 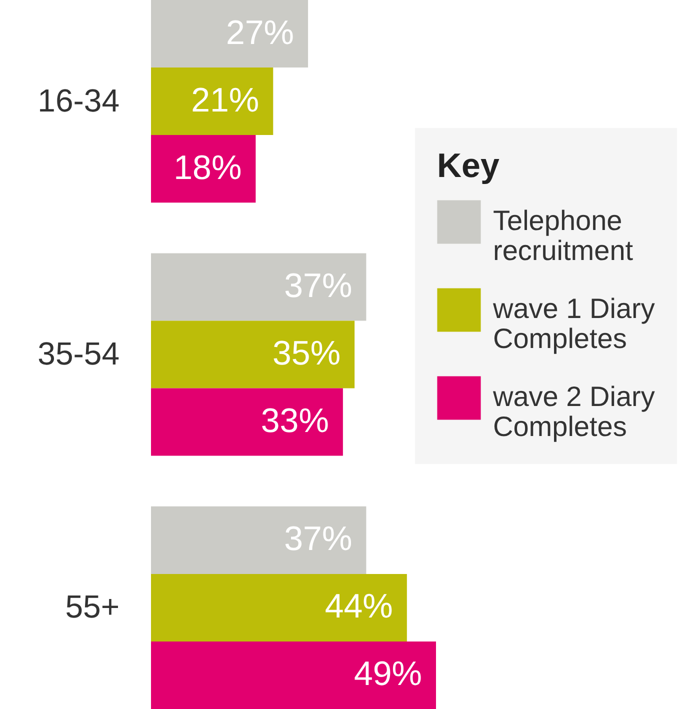 I want to click on data-label: 27%, so click(x=260, y=33).